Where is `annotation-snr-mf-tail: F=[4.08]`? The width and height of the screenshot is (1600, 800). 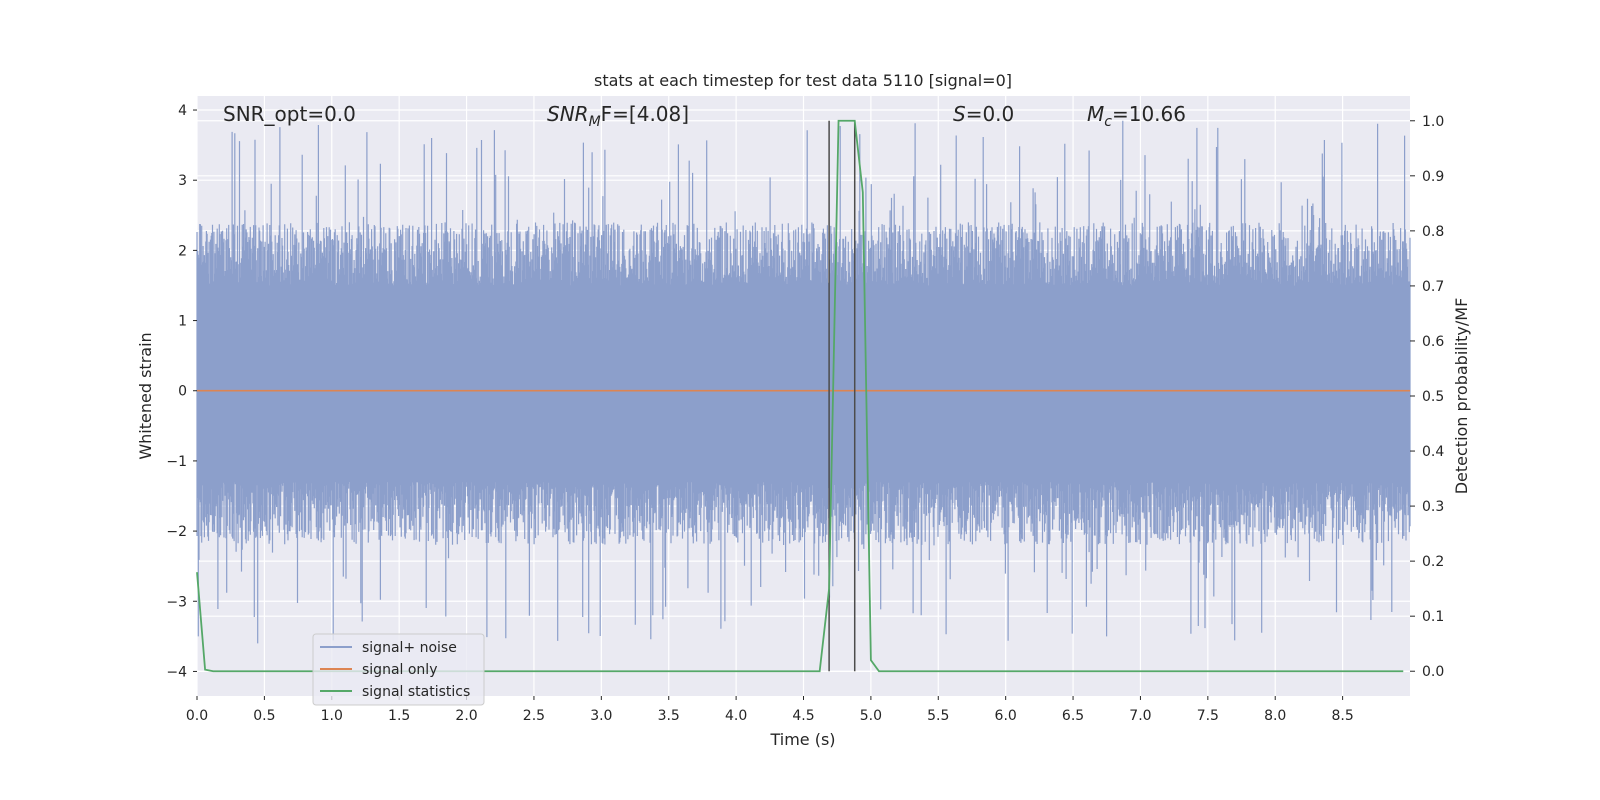
annotation-snr-mf-tail: F=[4.08] is located at coordinates (645, 114).